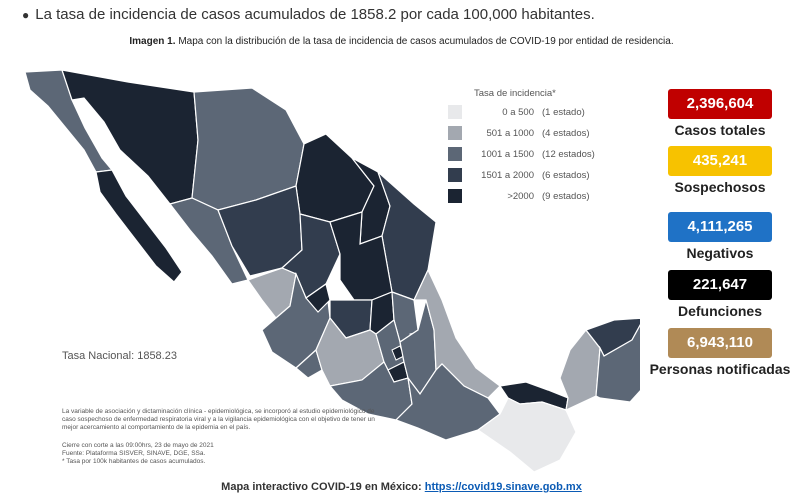  Describe the element at coordinates (507, 175) in the screenshot. I see `legend-range: 1501 a 2000` at that location.